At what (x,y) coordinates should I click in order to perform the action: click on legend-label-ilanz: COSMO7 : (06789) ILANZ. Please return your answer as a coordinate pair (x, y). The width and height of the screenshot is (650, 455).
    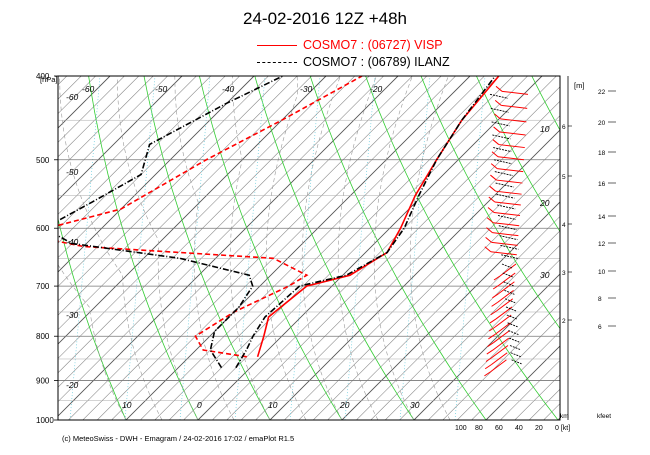
    Looking at the image, I should click on (376, 62).